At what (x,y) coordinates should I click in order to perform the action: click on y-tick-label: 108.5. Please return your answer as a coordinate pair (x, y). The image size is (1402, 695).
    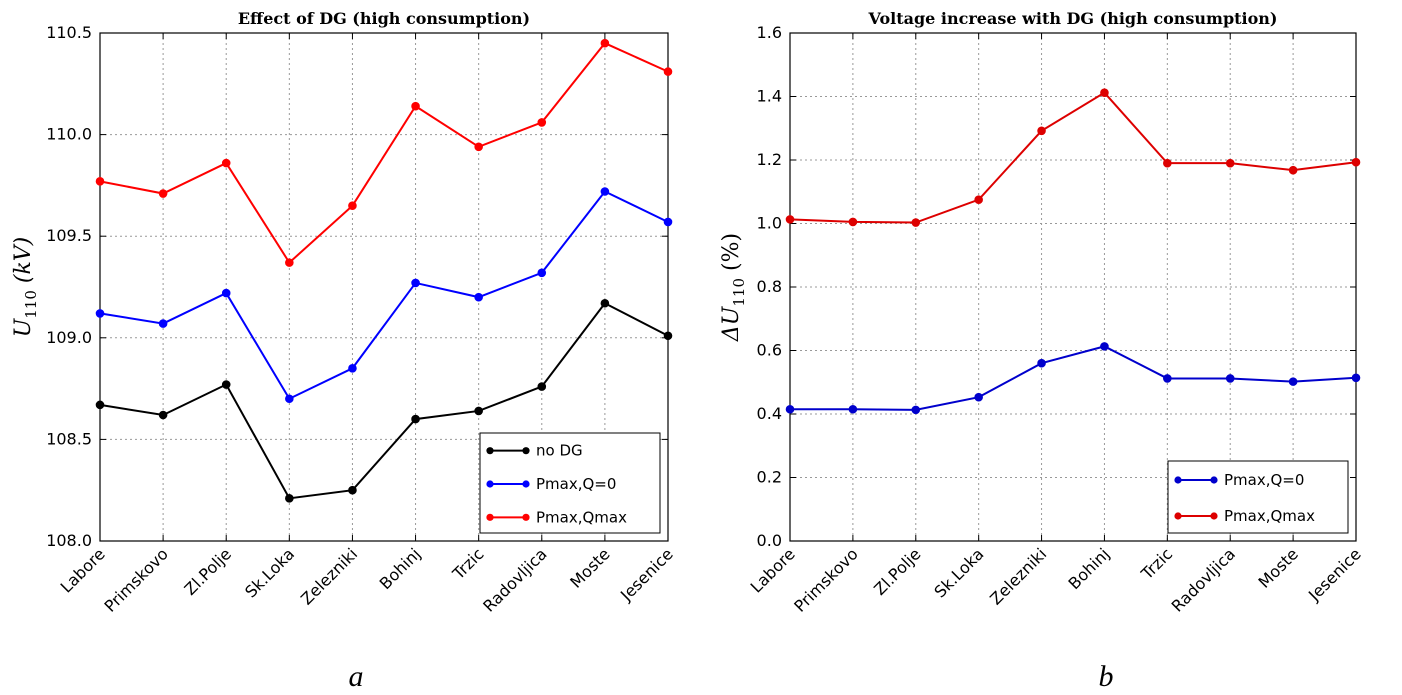
    Looking at the image, I should click on (69, 438).